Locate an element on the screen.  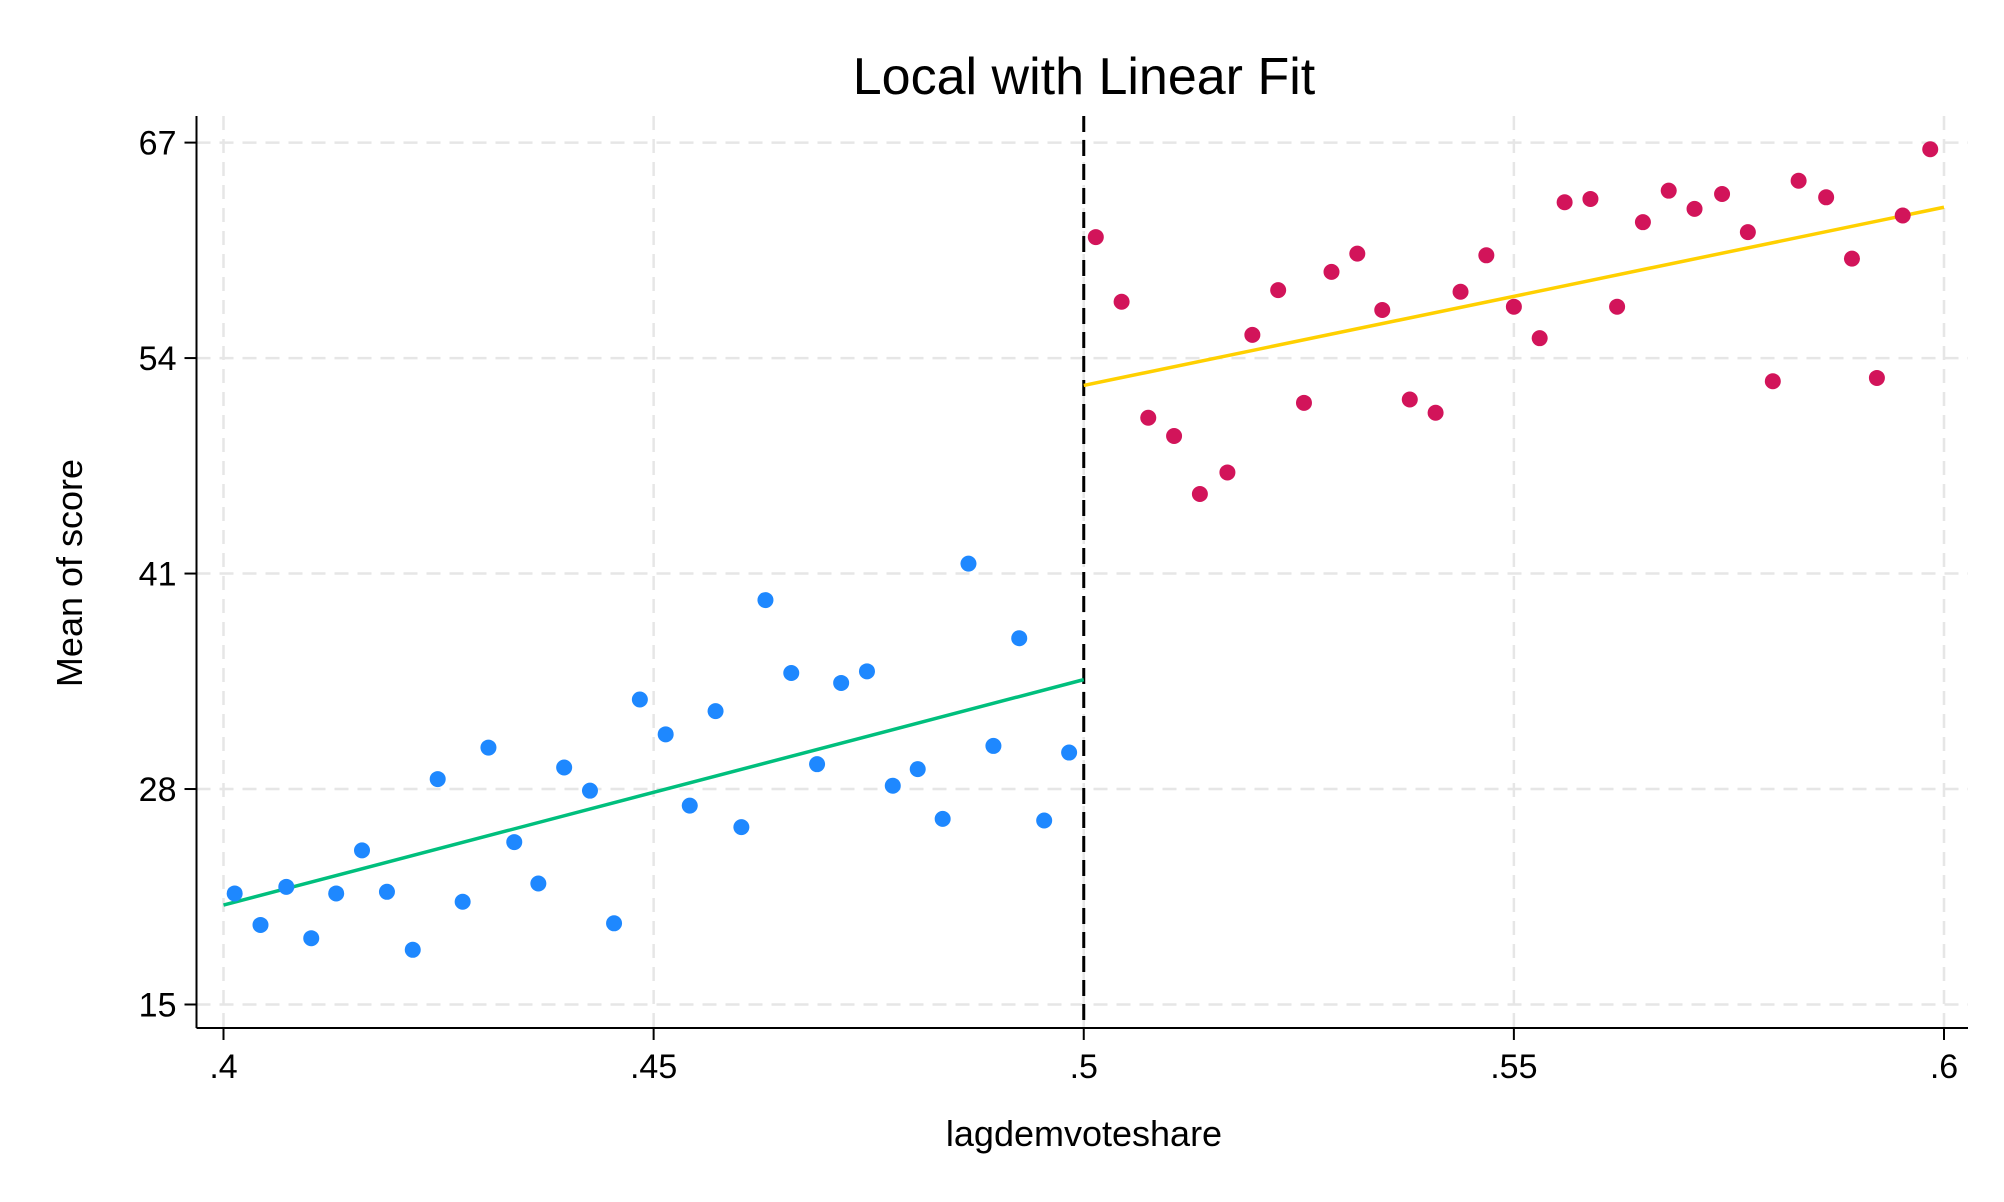
y-tick-label: 41 is located at coordinates (158, 575).